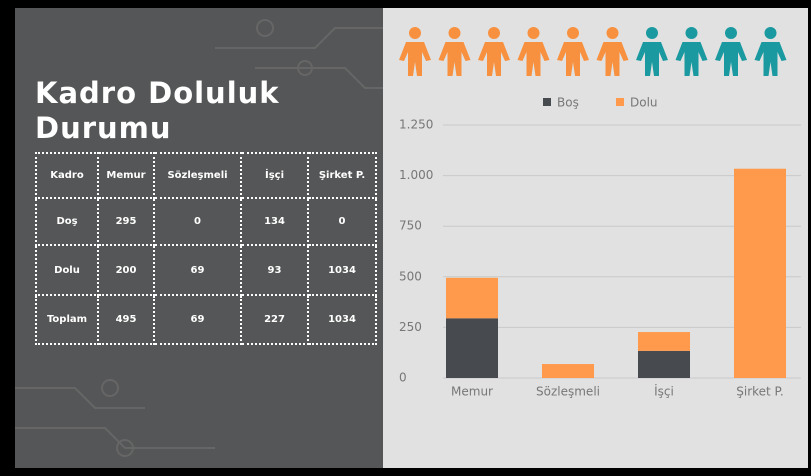 The width and height of the screenshot is (811, 476). I want to click on table-row: Dolu 200 69 93 1034, so click(206, 270).